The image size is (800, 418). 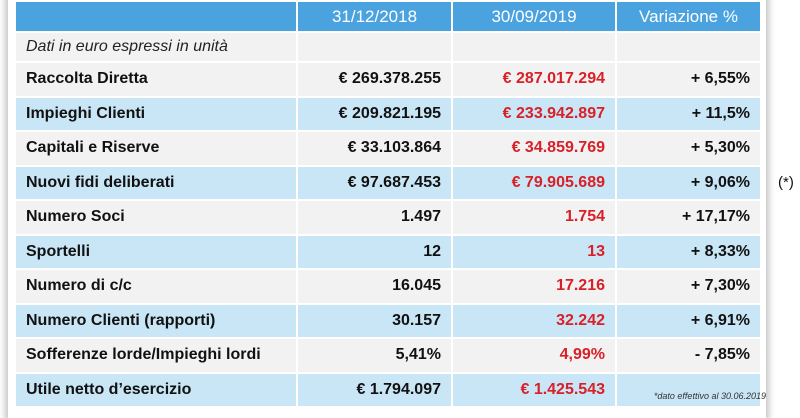 What do you see at coordinates (156, 79) in the screenshot?
I see `row-label: Raccolta Diretta` at bounding box center [156, 79].